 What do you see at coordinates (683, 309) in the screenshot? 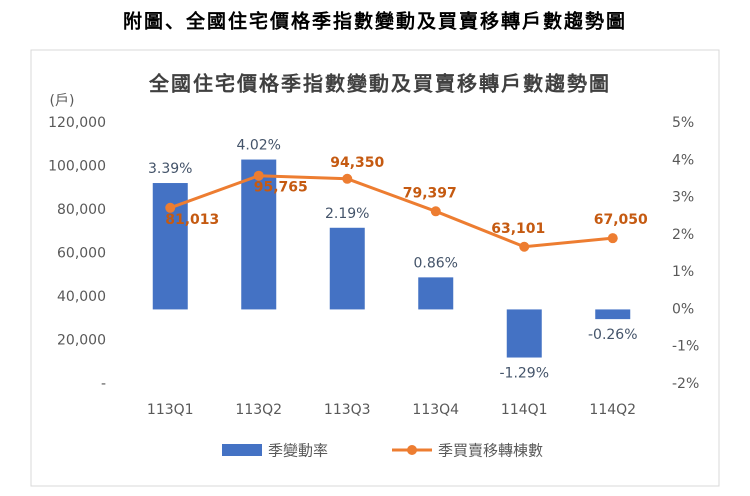
I see `y2-tick-label: 0%` at bounding box center [683, 309].